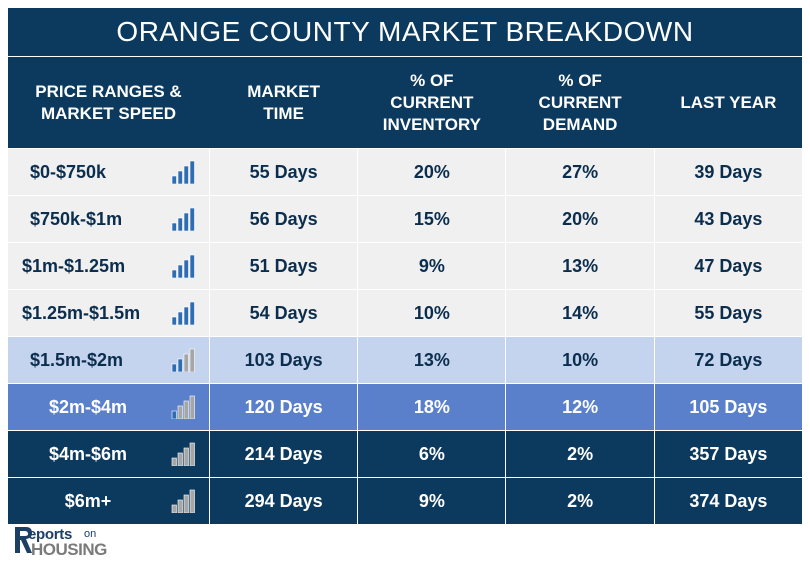 This screenshot has width=810, height=562. I want to click on cell-inventory: 13%, so click(432, 360).